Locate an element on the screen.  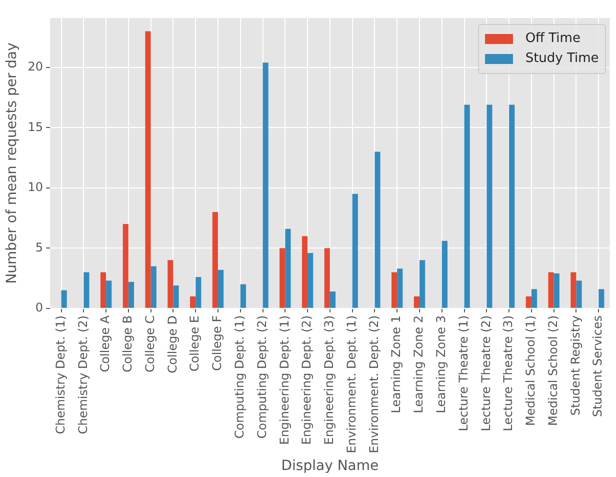
x-tick-label: Computing Dept. (2) is located at coordinates (261, 377).